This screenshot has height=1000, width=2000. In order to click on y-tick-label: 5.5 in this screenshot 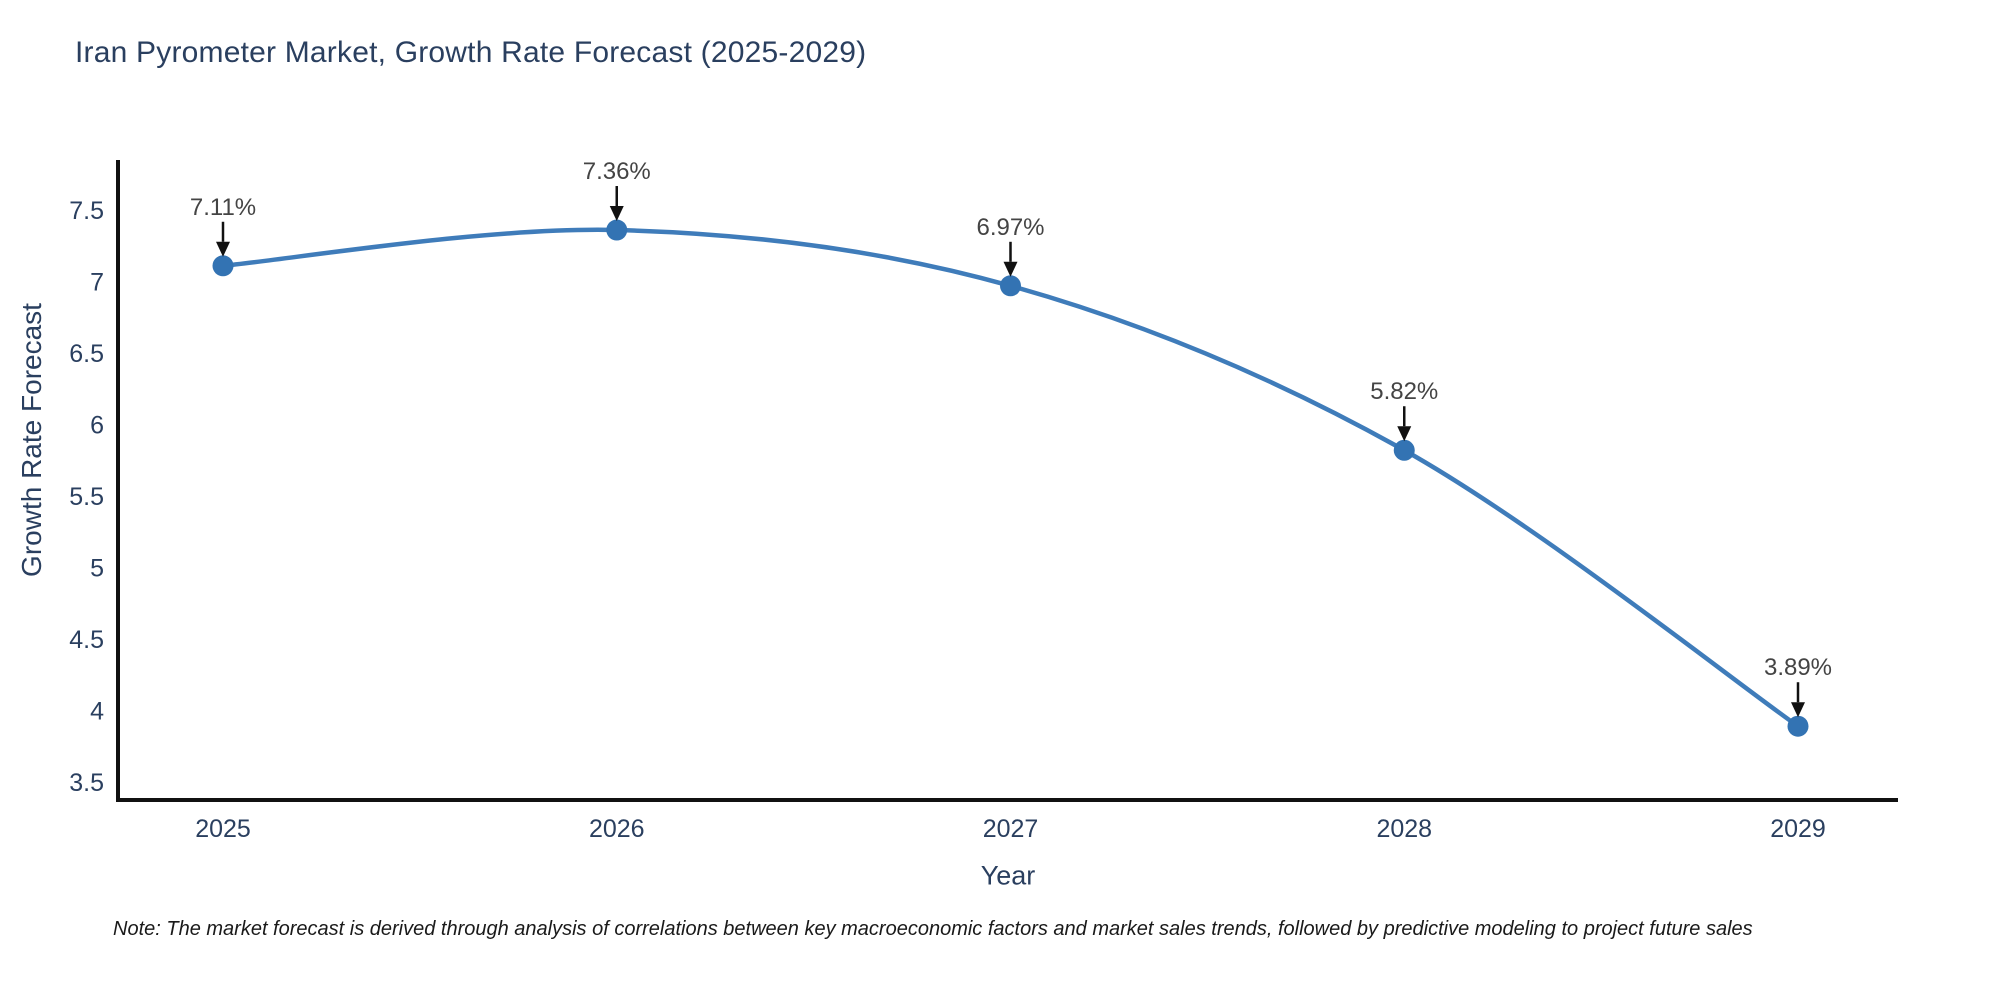, I will do `click(86, 497)`.